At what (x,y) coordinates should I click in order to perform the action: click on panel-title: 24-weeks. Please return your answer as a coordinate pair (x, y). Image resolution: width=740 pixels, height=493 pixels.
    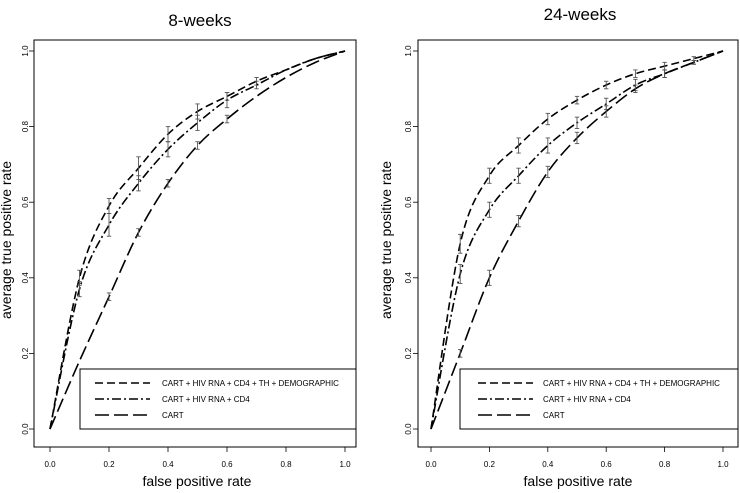
    Looking at the image, I should click on (580, 14).